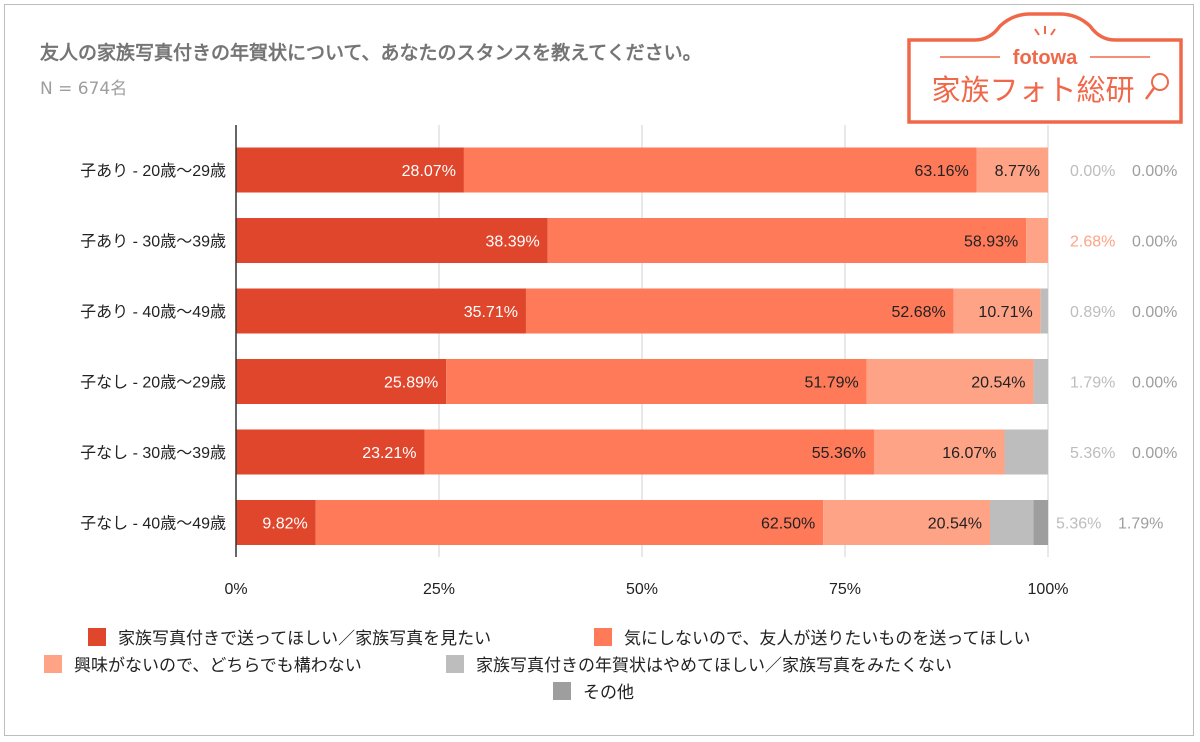 This screenshot has height=742, width=1200. What do you see at coordinates (153, 524) in the screenshot?
I see `category-label: 子なし - 40歳〜49歳` at bounding box center [153, 524].